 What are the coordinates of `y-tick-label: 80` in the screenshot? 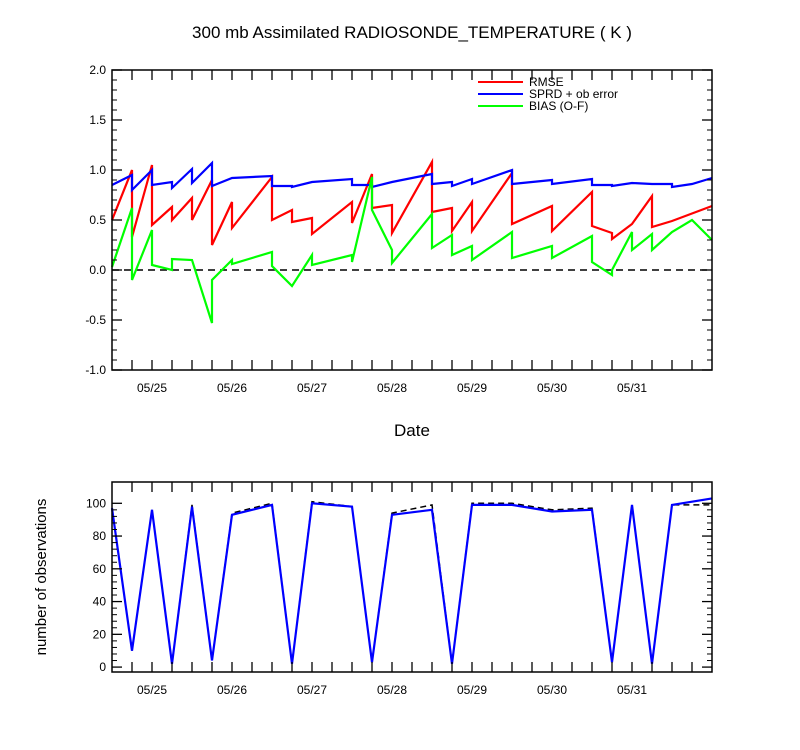 It's located at (100, 536).